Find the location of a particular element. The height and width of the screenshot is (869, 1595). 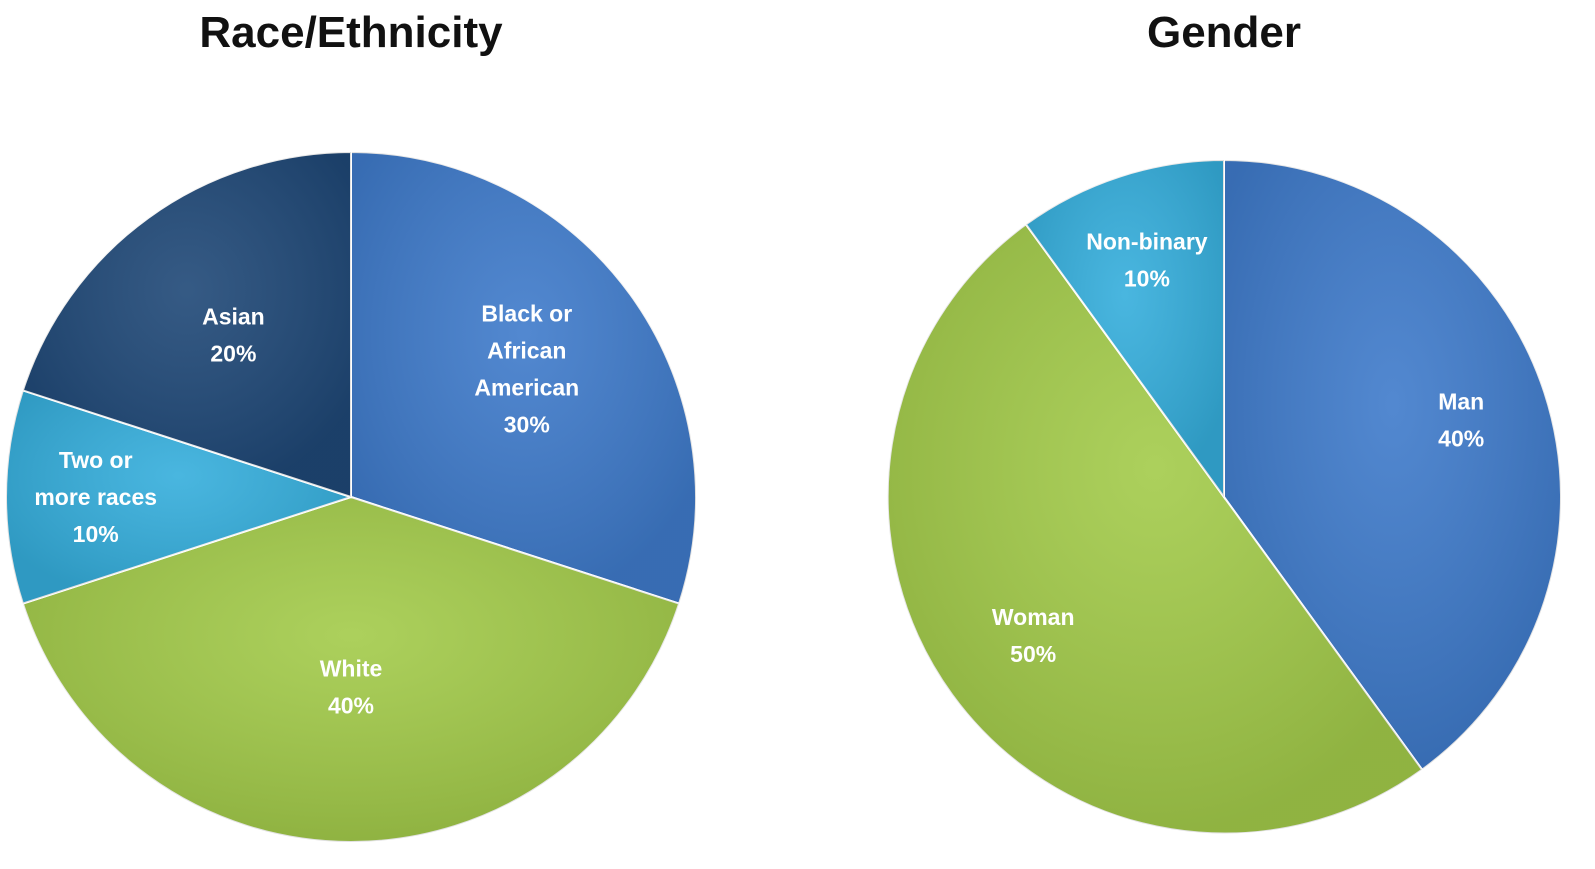

slice-label-line: Non-binary is located at coordinates (1147, 241).